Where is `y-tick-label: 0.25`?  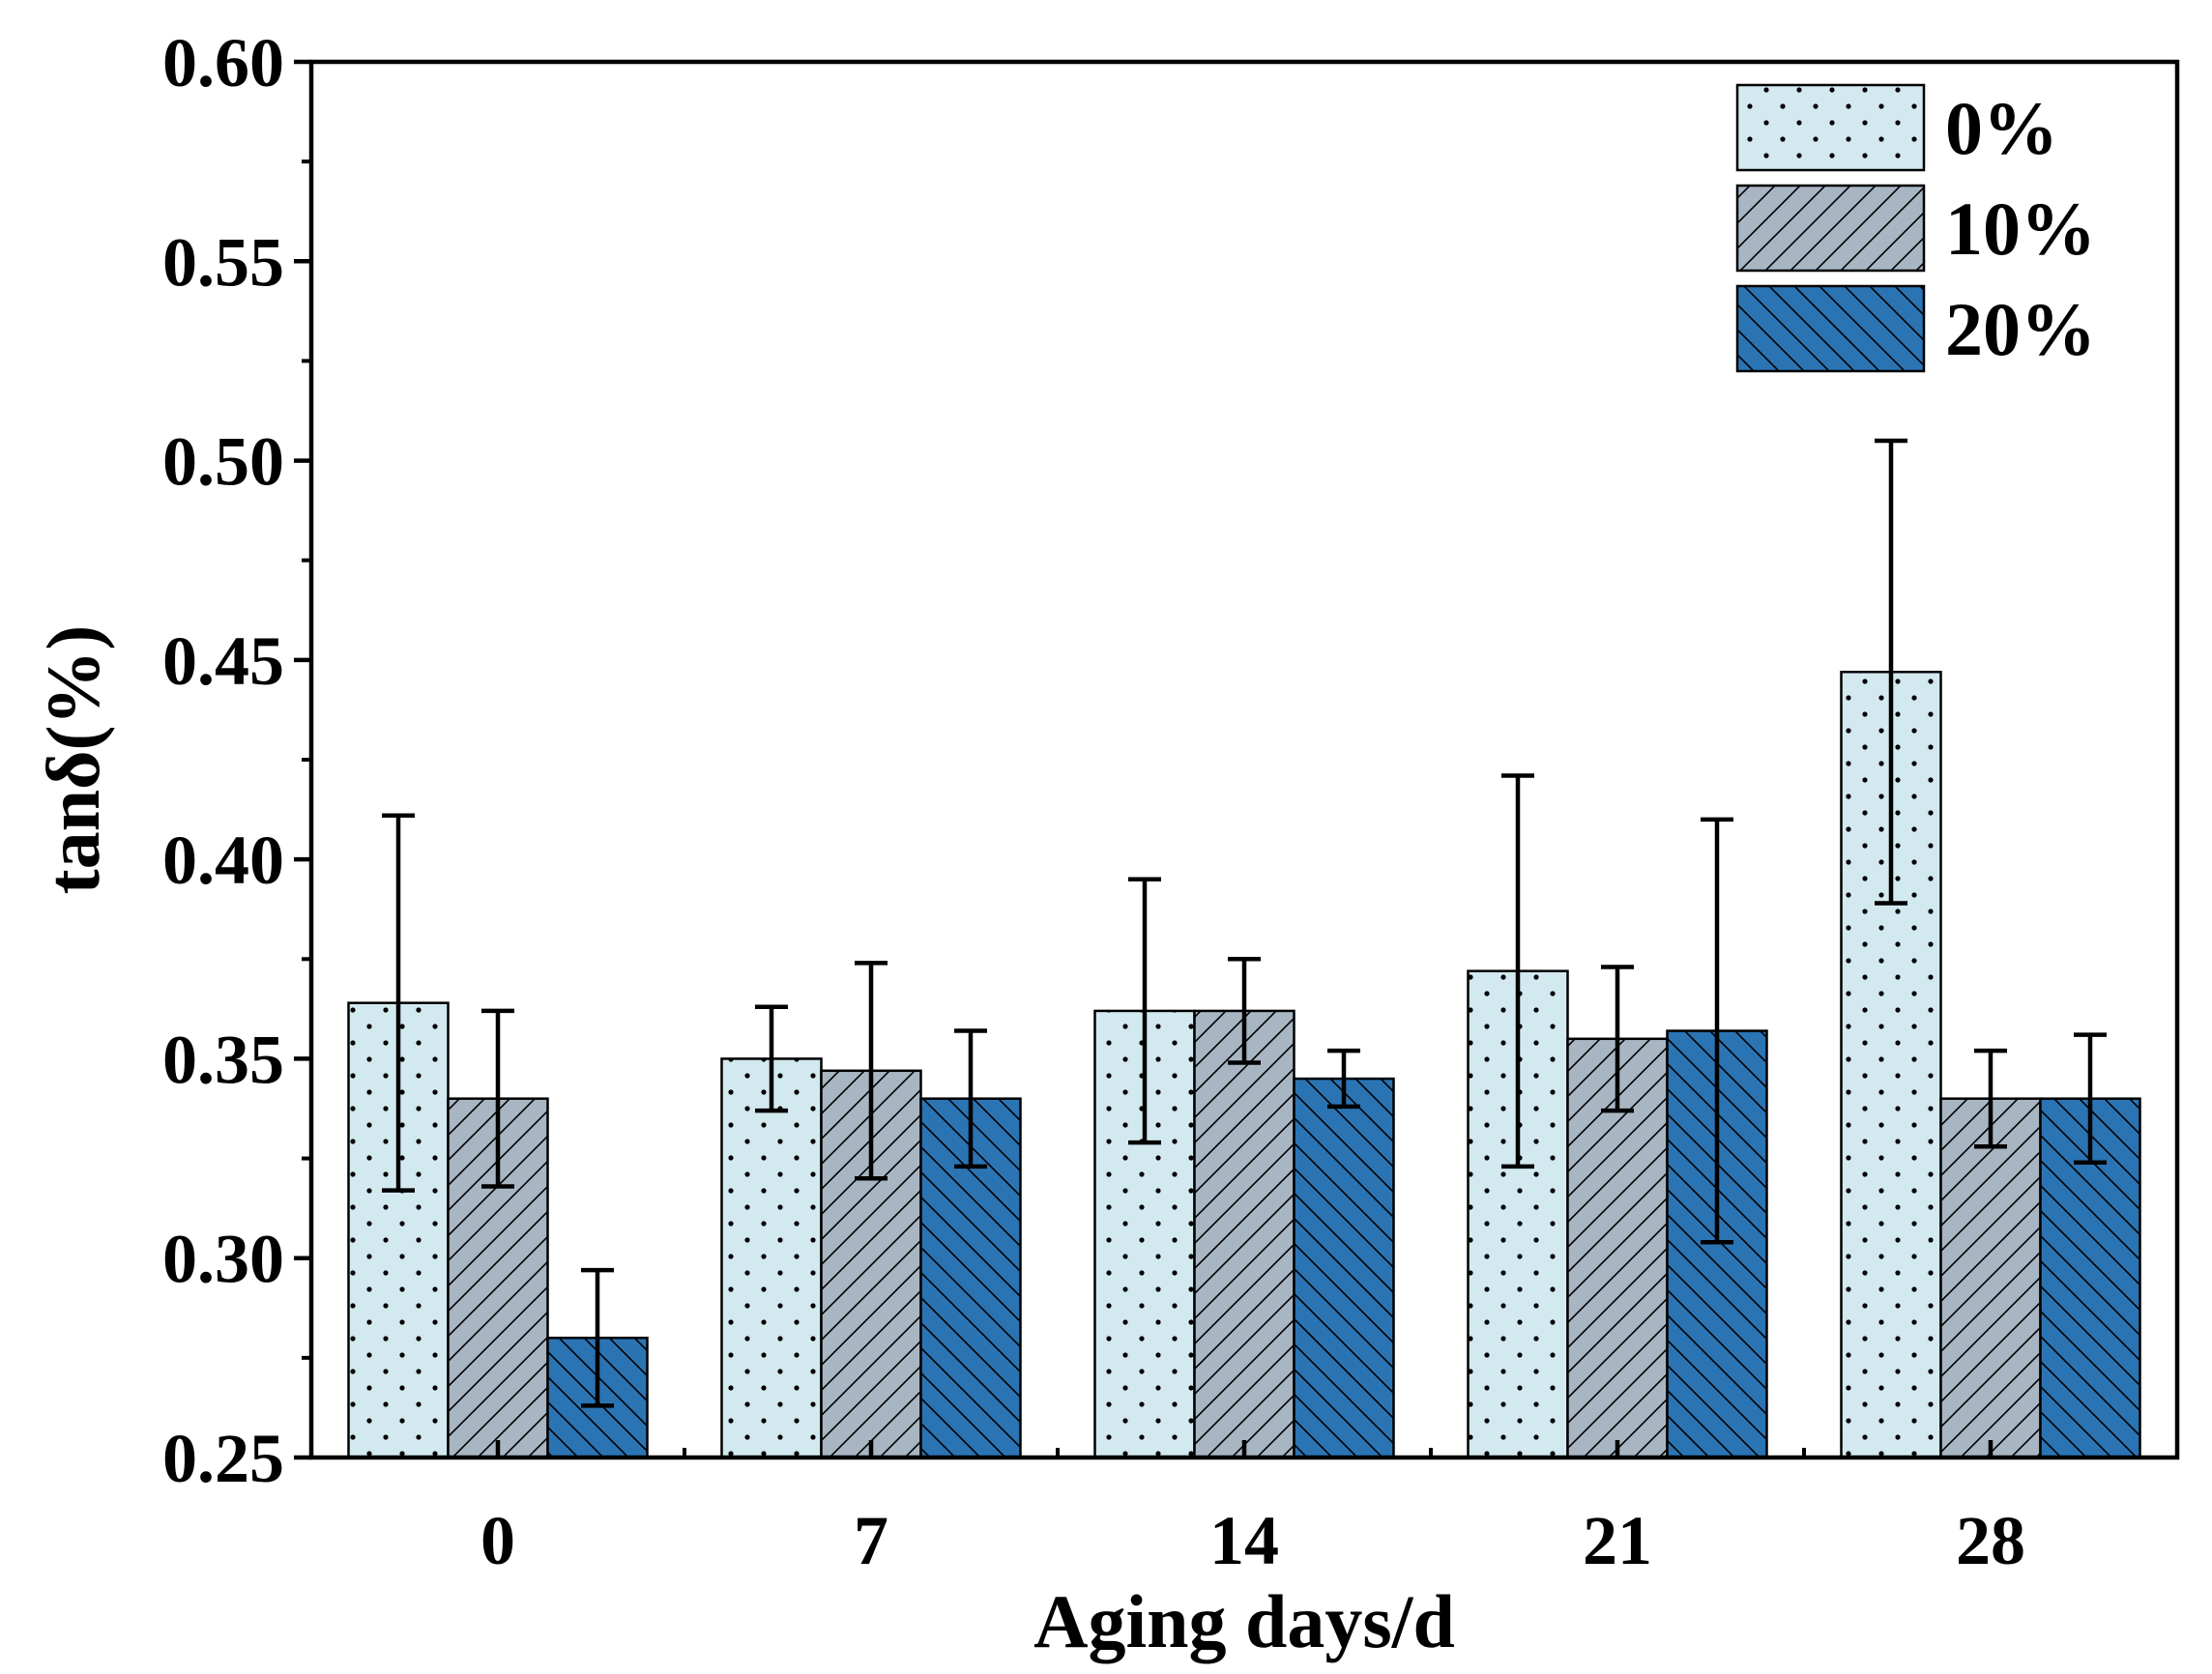
y-tick-label: 0.25 is located at coordinates (223, 1458).